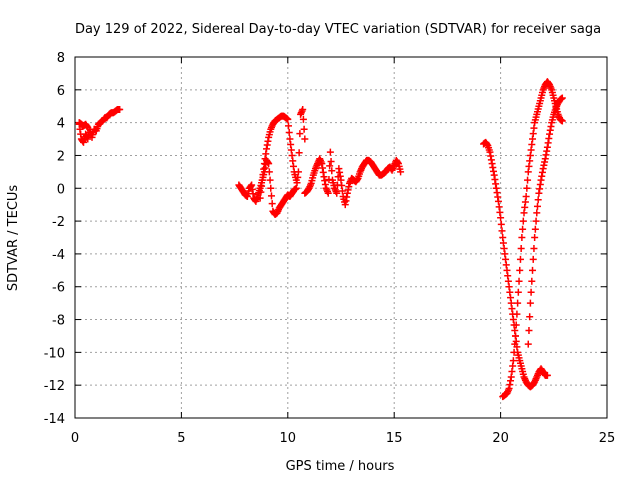 The image size is (640, 480). What do you see at coordinates (58, 321) in the screenshot?
I see `y-tick-label: -8` at bounding box center [58, 321].